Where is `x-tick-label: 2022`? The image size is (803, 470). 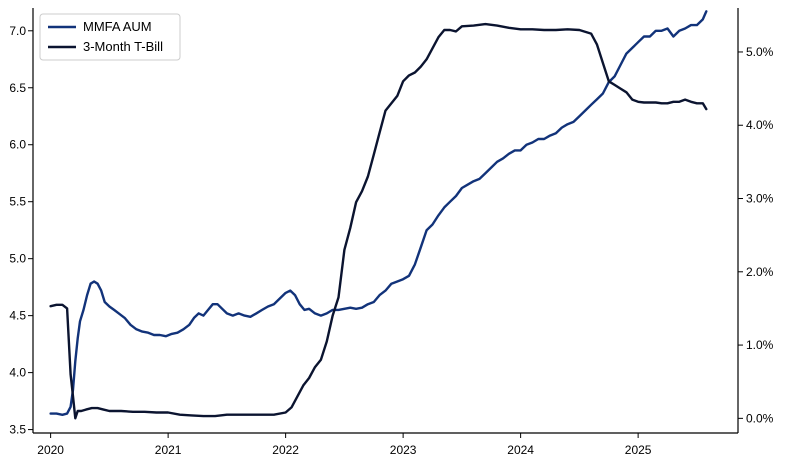 x-tick-label: 2022 is located at coordinates (285, 450).